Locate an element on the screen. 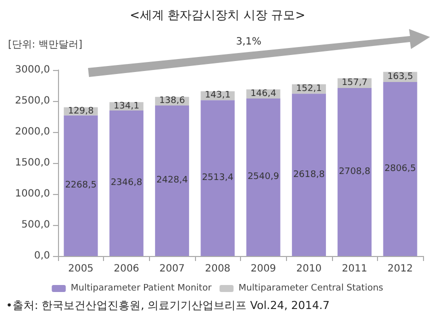 This screenshot has width=435, height=320. x-tick-label: 2009 is located at coordinates (263, 269).